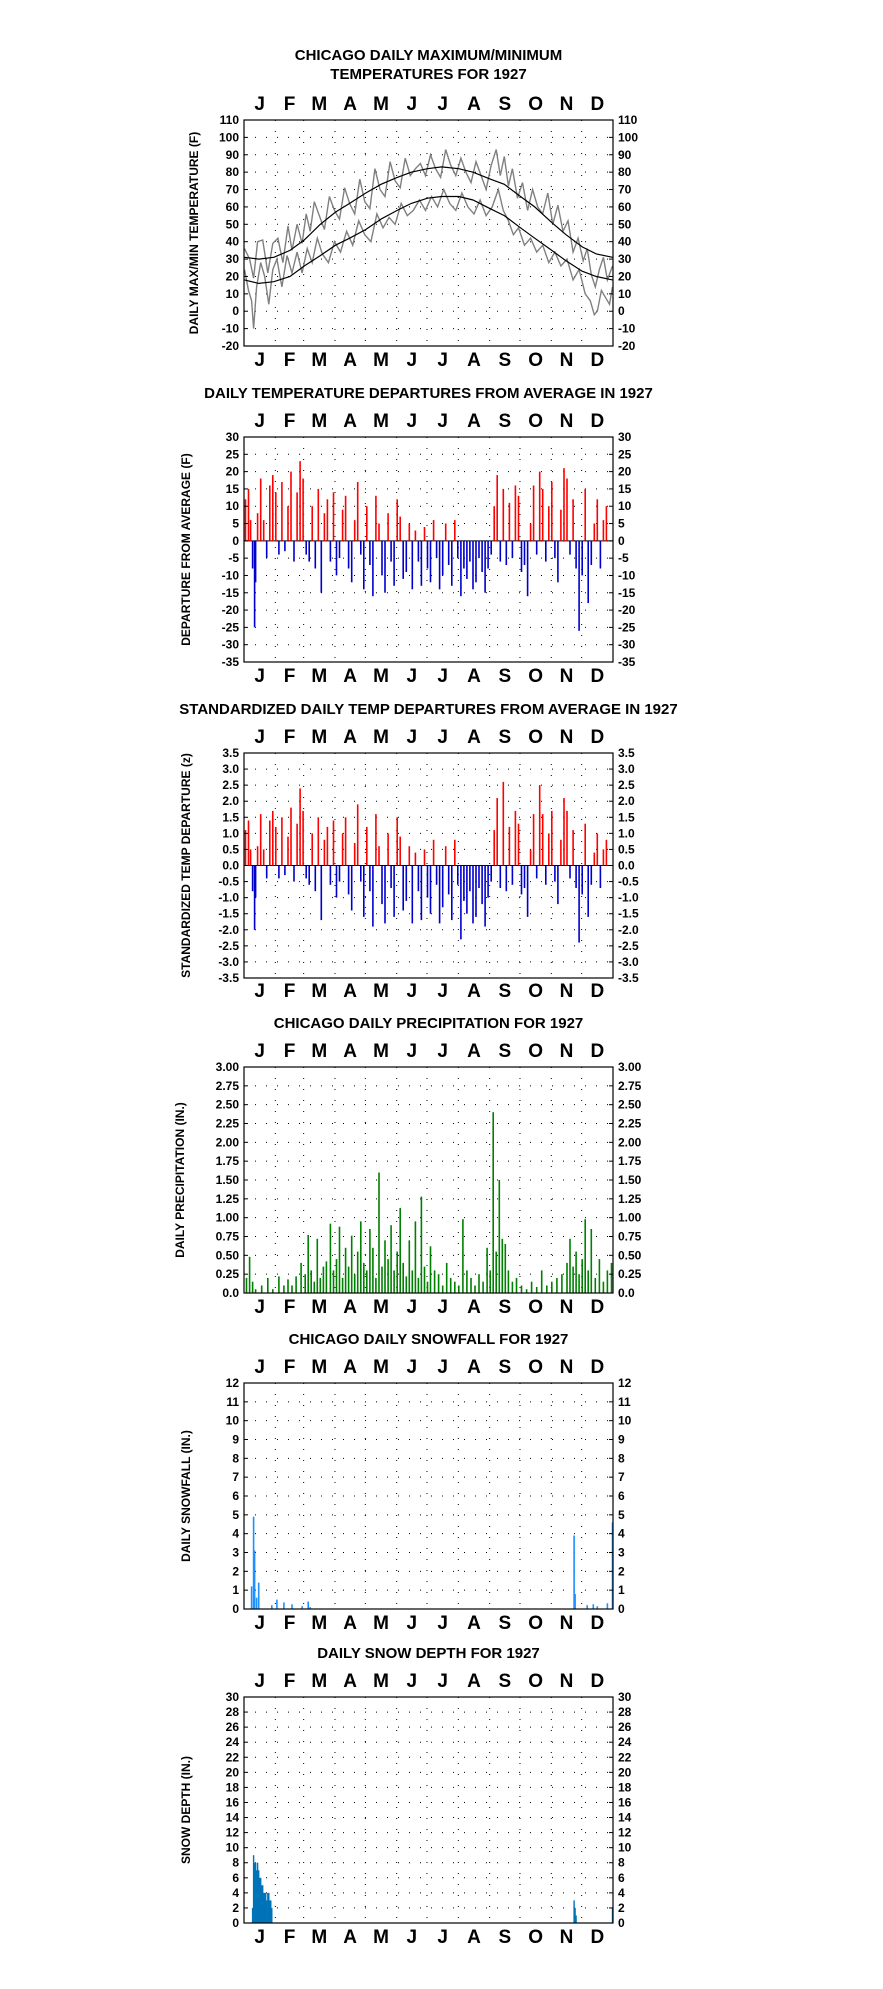  I want to click on y-tick-label-right: 9, so click(621, 1440).